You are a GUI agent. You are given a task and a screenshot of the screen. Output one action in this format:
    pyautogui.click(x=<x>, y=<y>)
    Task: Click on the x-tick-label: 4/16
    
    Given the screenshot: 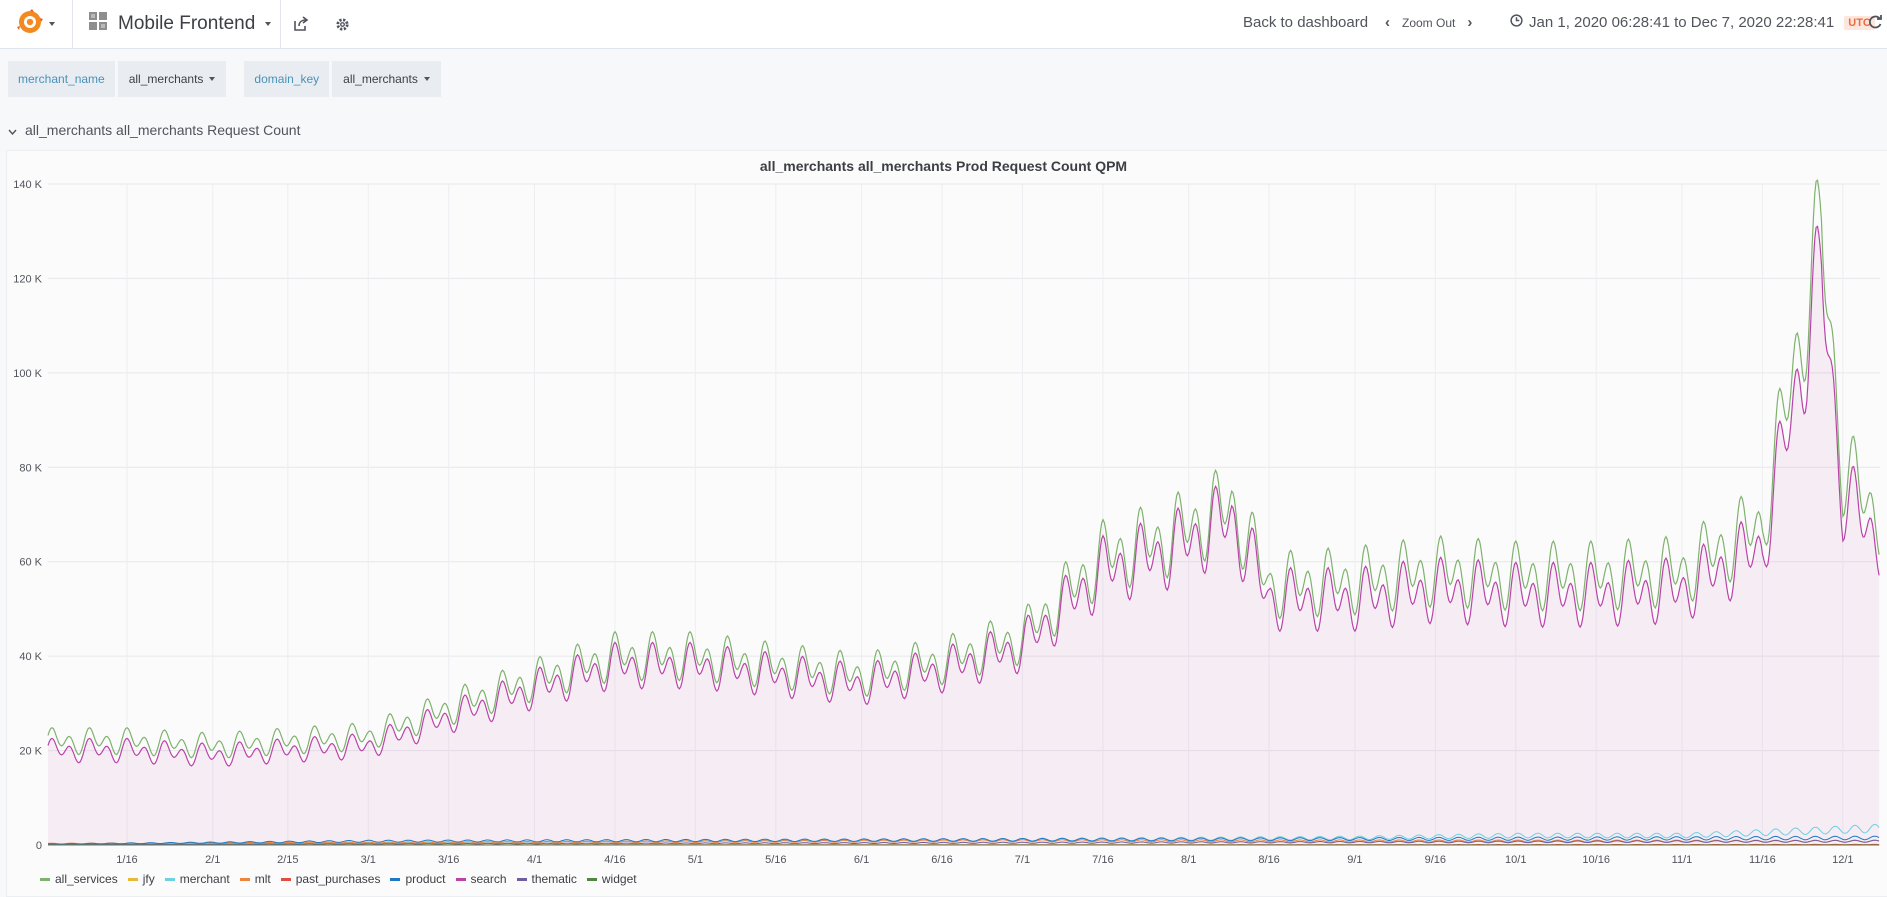 What is the action you would take?
    pyautogui.click(x=614, y=860)
    